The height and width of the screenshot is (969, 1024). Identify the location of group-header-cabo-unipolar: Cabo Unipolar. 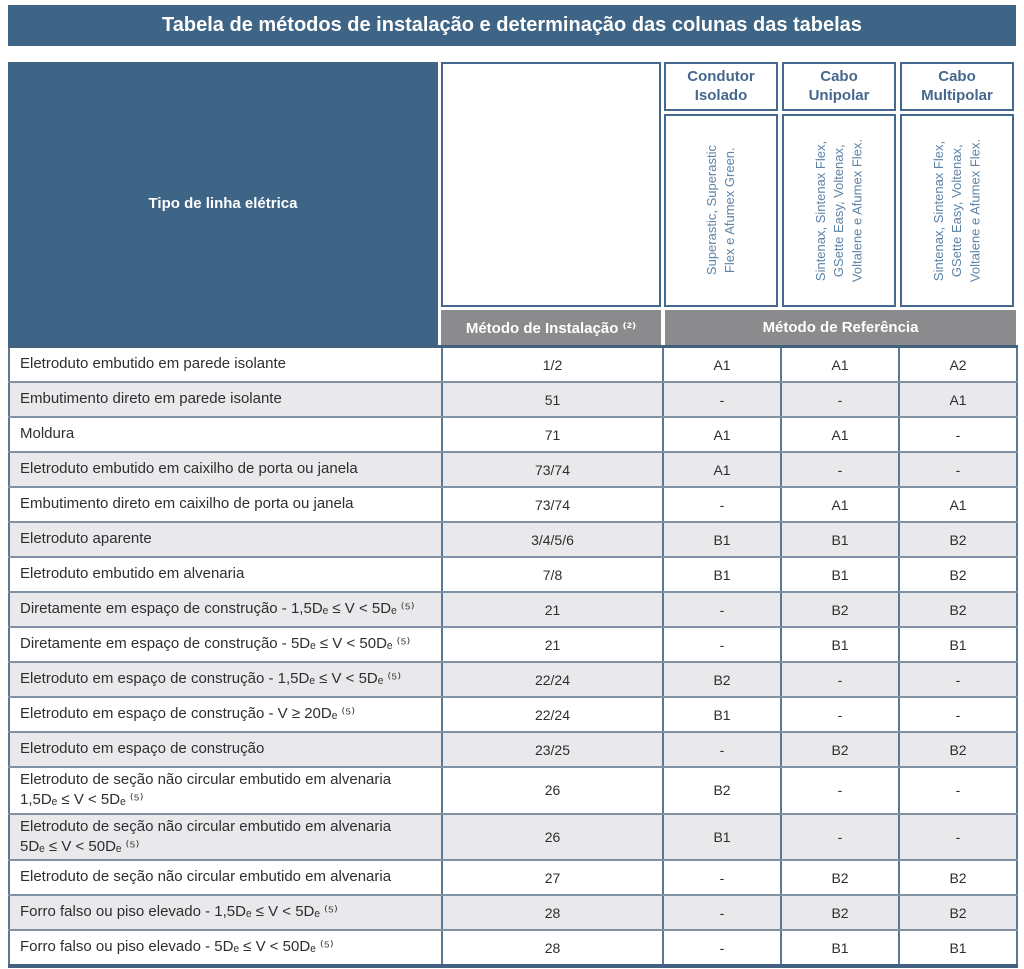
(839, 86).